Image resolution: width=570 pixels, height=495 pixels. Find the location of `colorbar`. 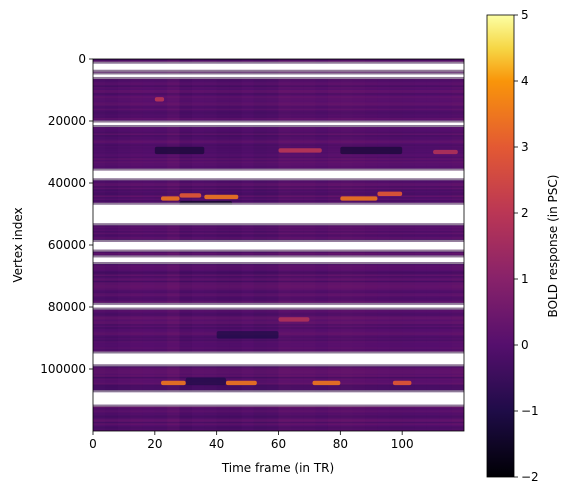

colorbar is located at coordinates (500, 246).